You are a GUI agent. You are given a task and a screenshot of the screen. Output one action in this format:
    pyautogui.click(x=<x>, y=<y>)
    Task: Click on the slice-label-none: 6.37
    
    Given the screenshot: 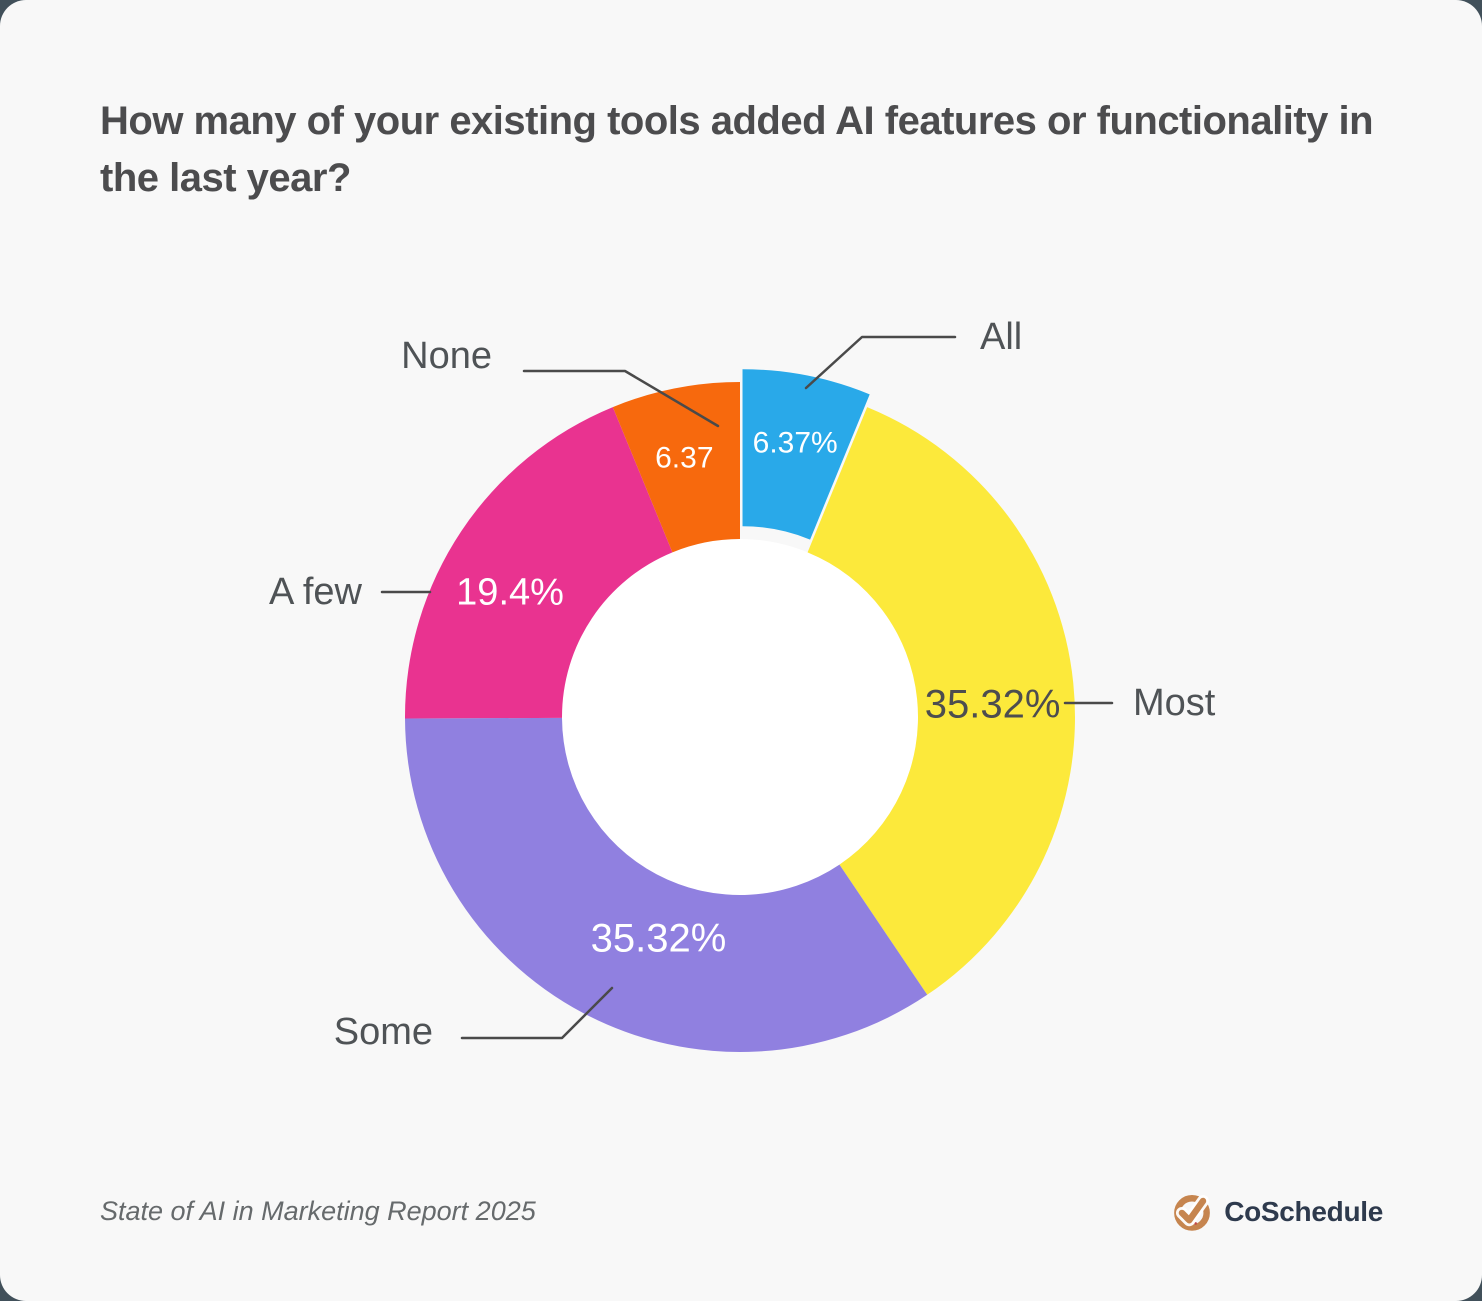 What is the action you would take?
    pyautogui.click(x=684, y=457)
    